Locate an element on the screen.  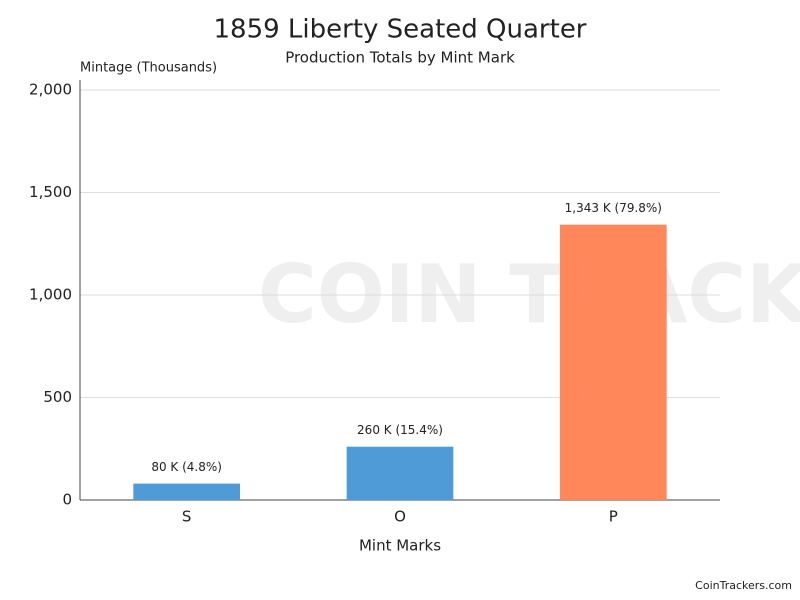
x-tick-label: S is located at coordinates (187, 517).